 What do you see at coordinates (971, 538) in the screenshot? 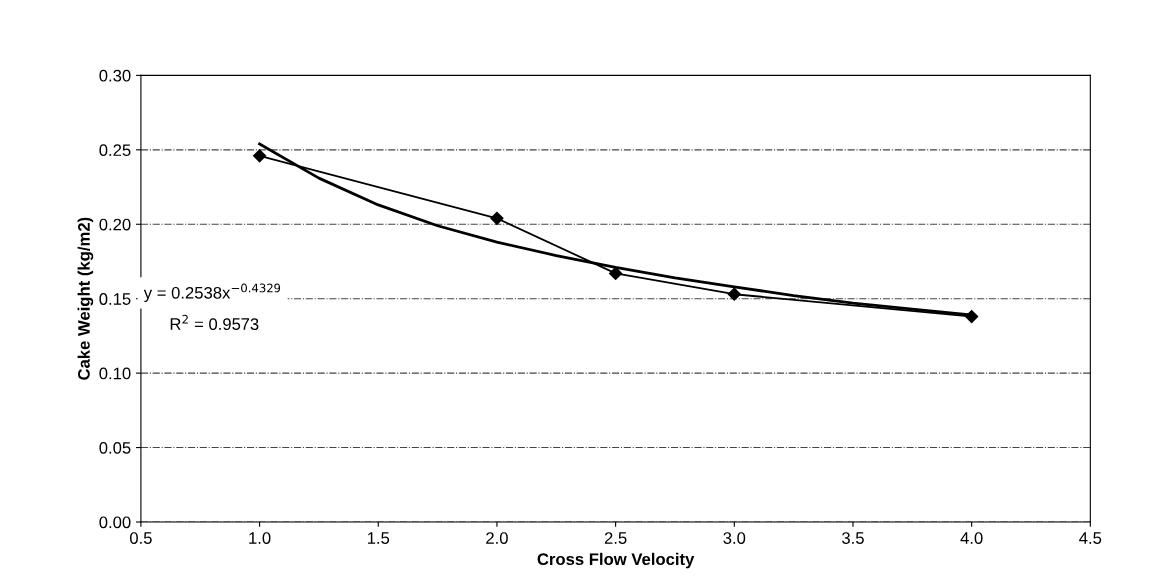
I see `x-tick-label: 4.0` at bounding box center [971, 538].